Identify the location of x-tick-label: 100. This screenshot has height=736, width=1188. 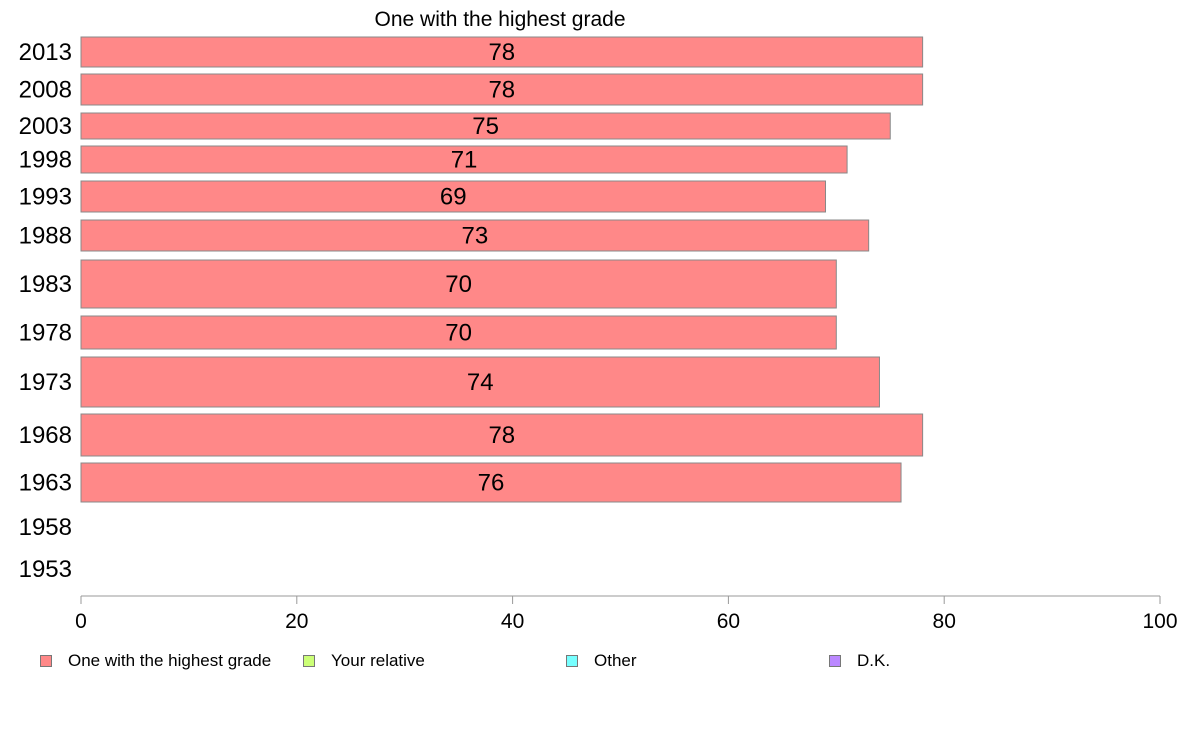
(1159, 621).